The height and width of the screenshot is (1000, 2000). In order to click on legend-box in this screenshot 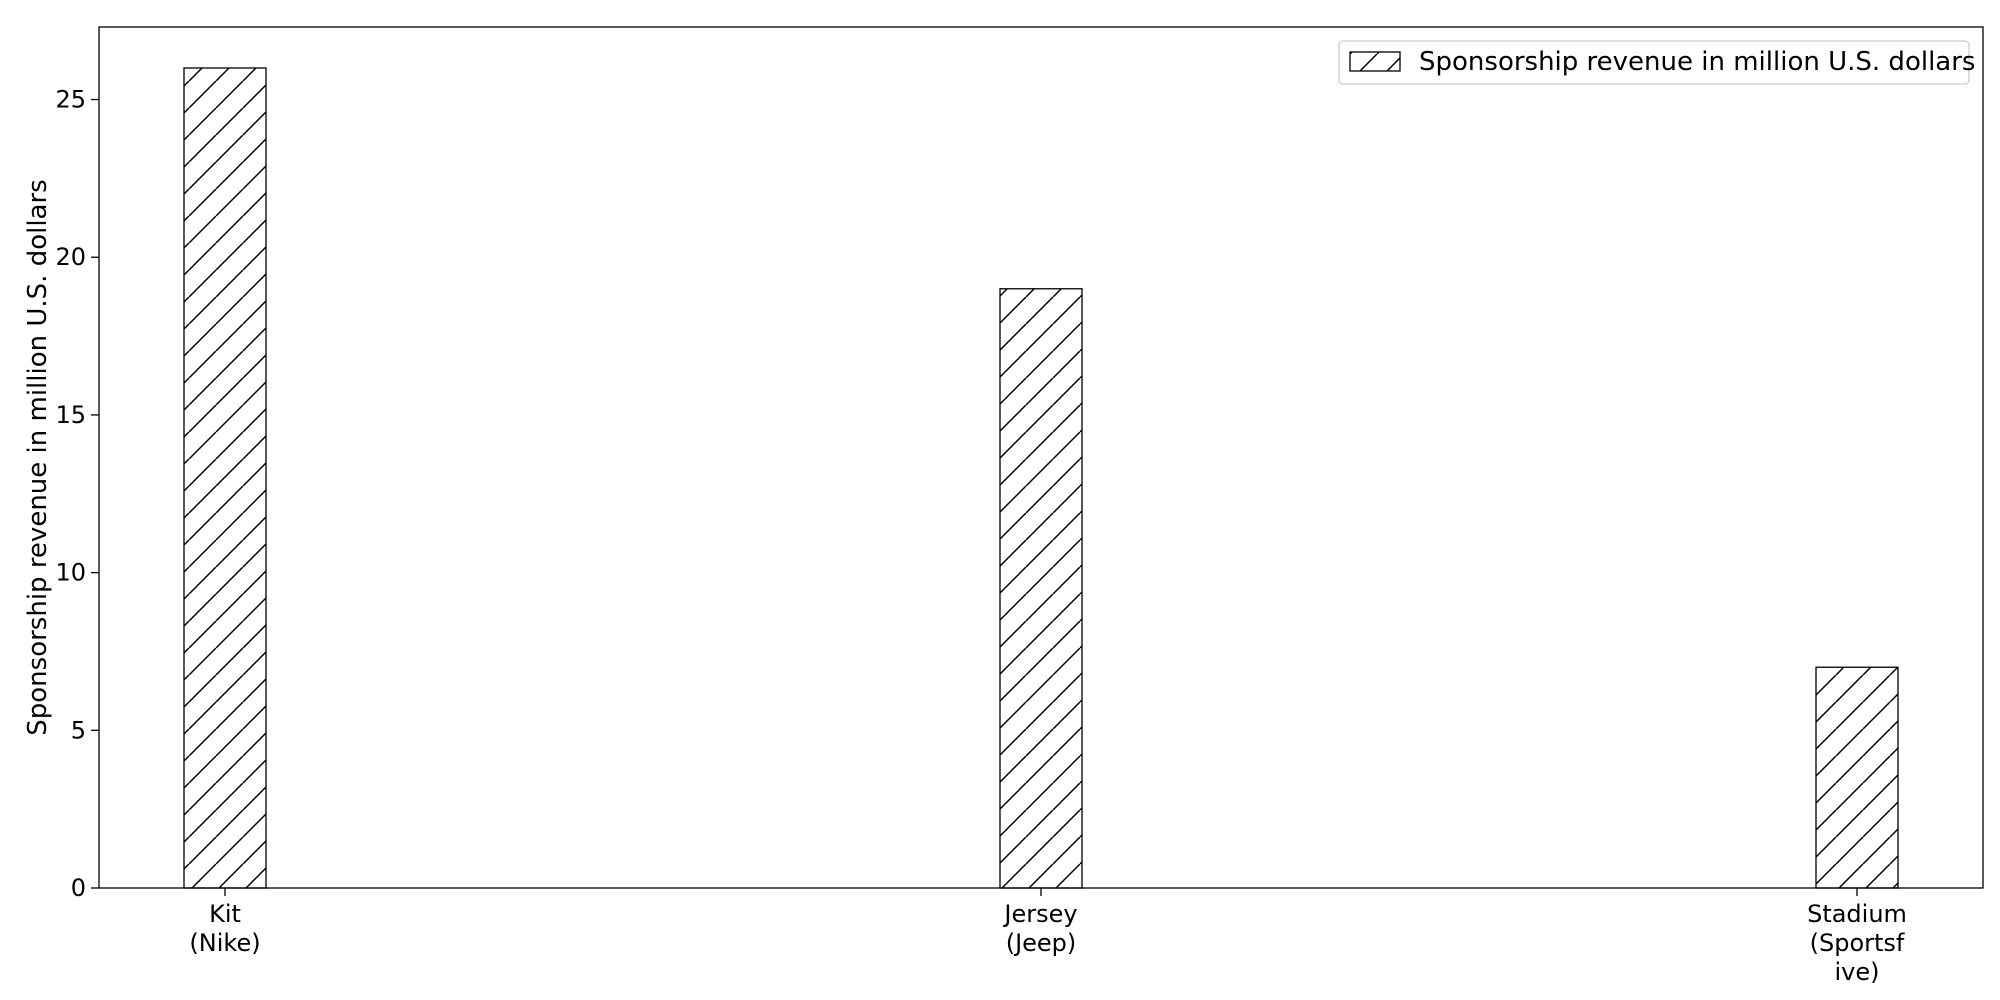, I will do `click(1654, 62)`.